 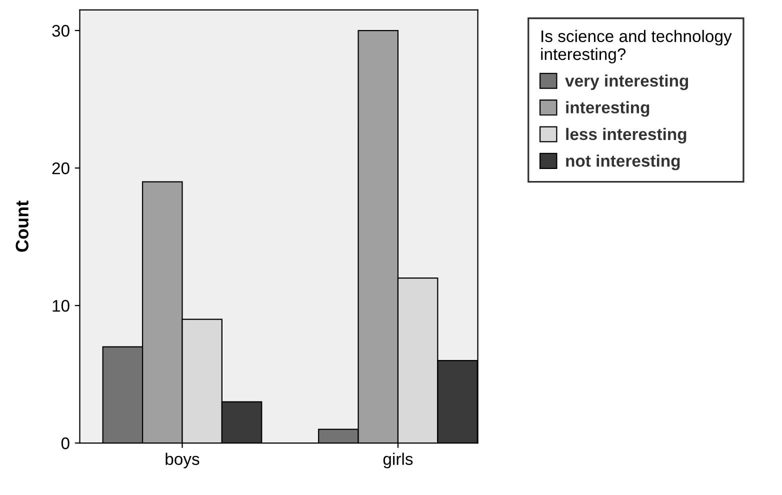 What do you see at coordinates (608, 109) in the screenshot?
I see `legend-label: interesting` at bounding box center [608, 109].